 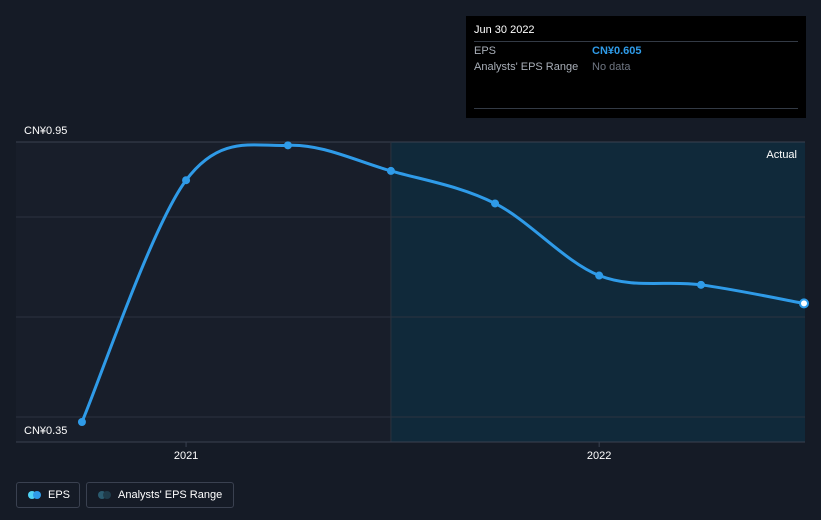 What do you see at coordinates (45, 131) in the screenshot?
I see `y-axis-top-label: CN¥0.95` at bounding box center [45, 131].